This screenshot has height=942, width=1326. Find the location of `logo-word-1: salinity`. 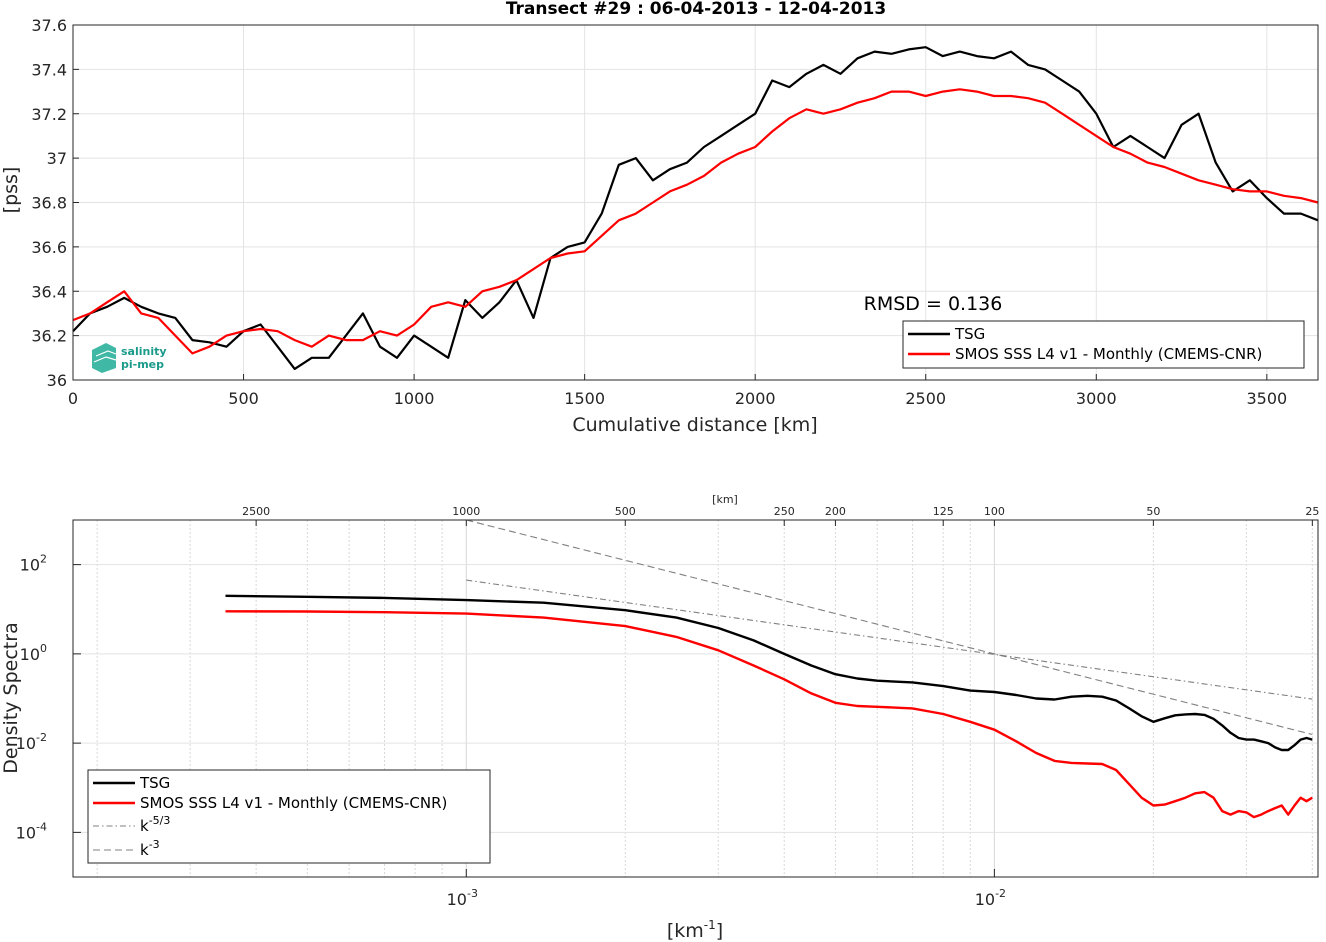

logo-word-1: salinity is located at coordinates (144, 351).